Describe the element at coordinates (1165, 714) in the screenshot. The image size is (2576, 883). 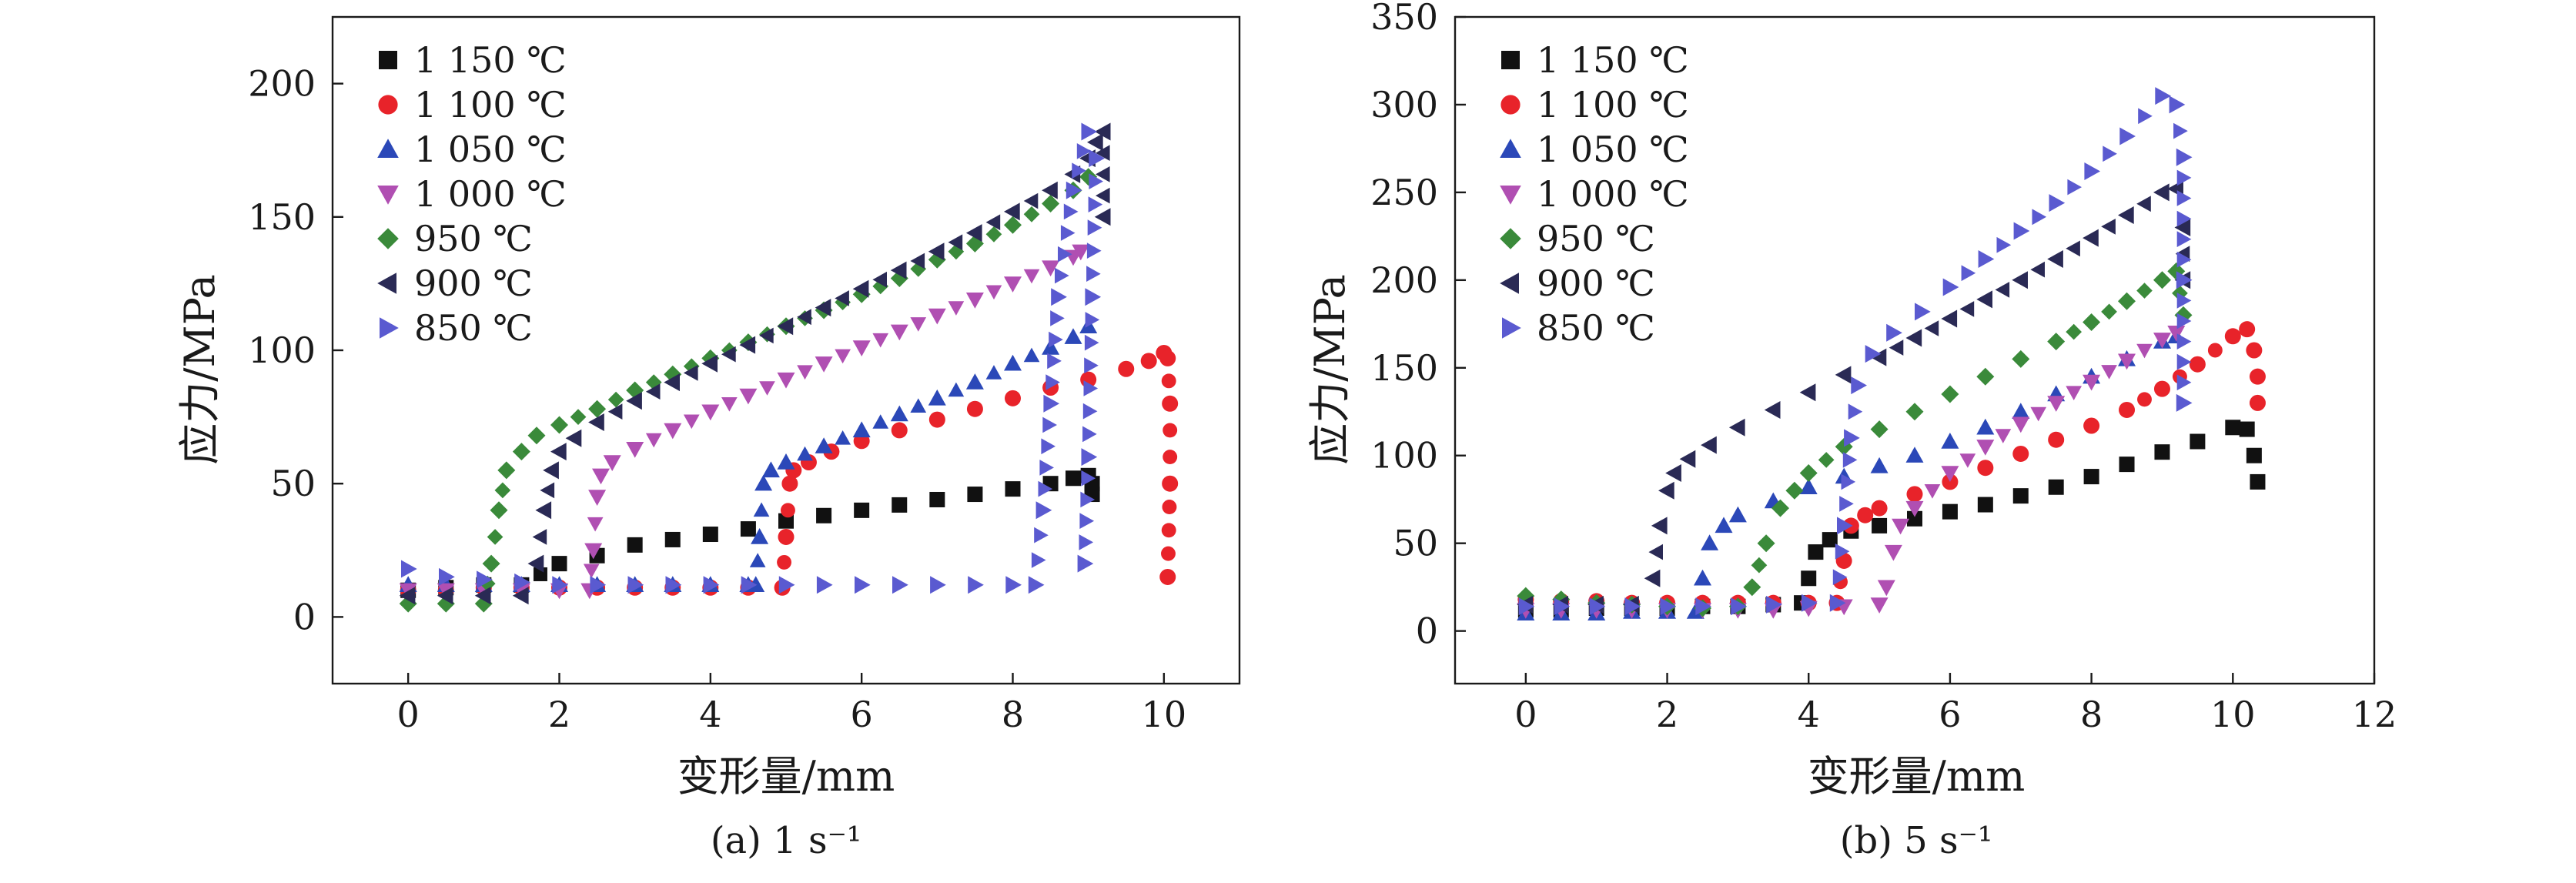
I see `x-tick-label: 10` at that location.